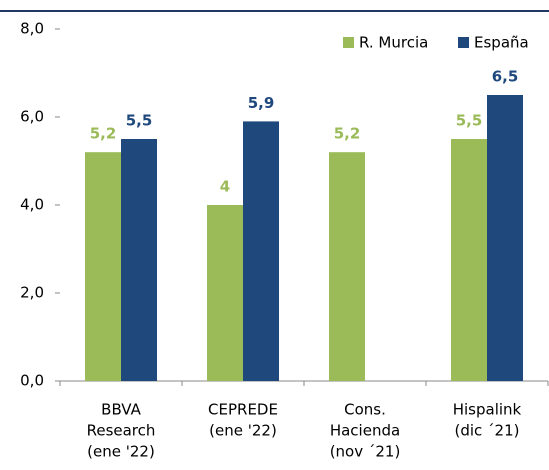 The height and width of the screenshot is (470, 549). What do you see at coordinates (365, 431) in the screenshot?
I see `x-tick-label: Hacienda` at bounding box center [365, 431].